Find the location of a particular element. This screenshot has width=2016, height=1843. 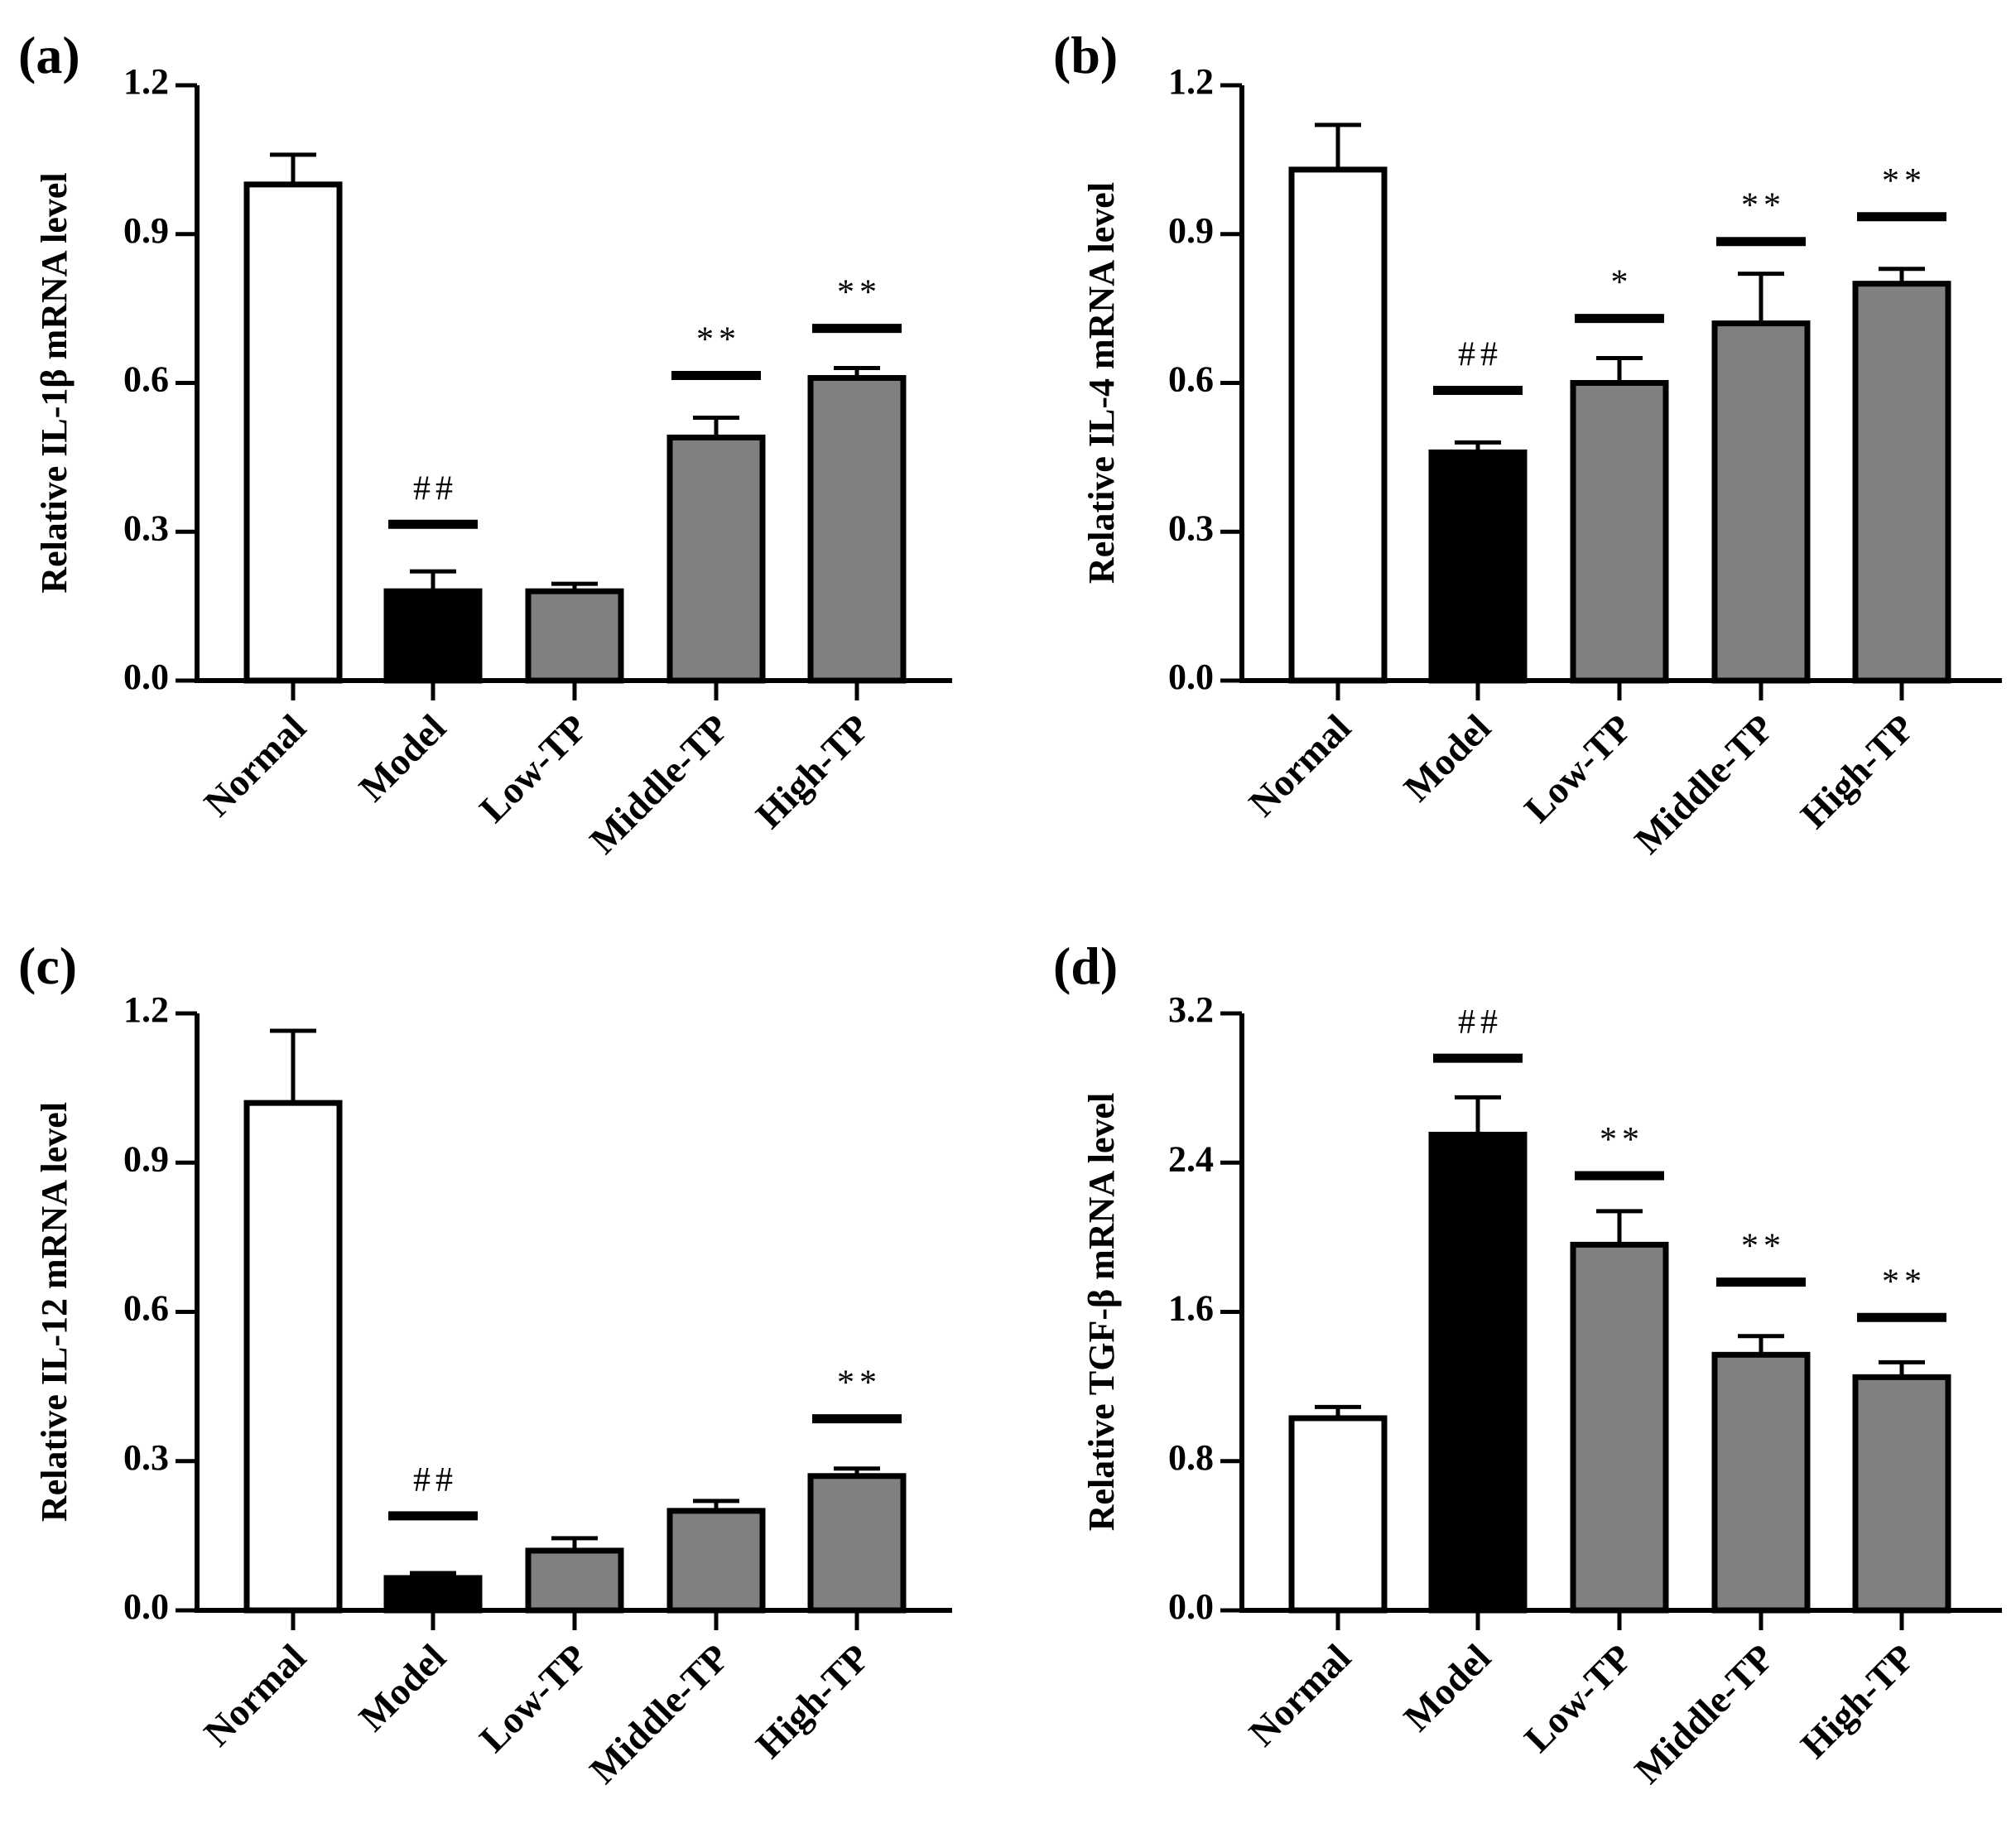

y-axis-title: Relative TGF-β mRNA level is located at coordinates (1101, 1312).